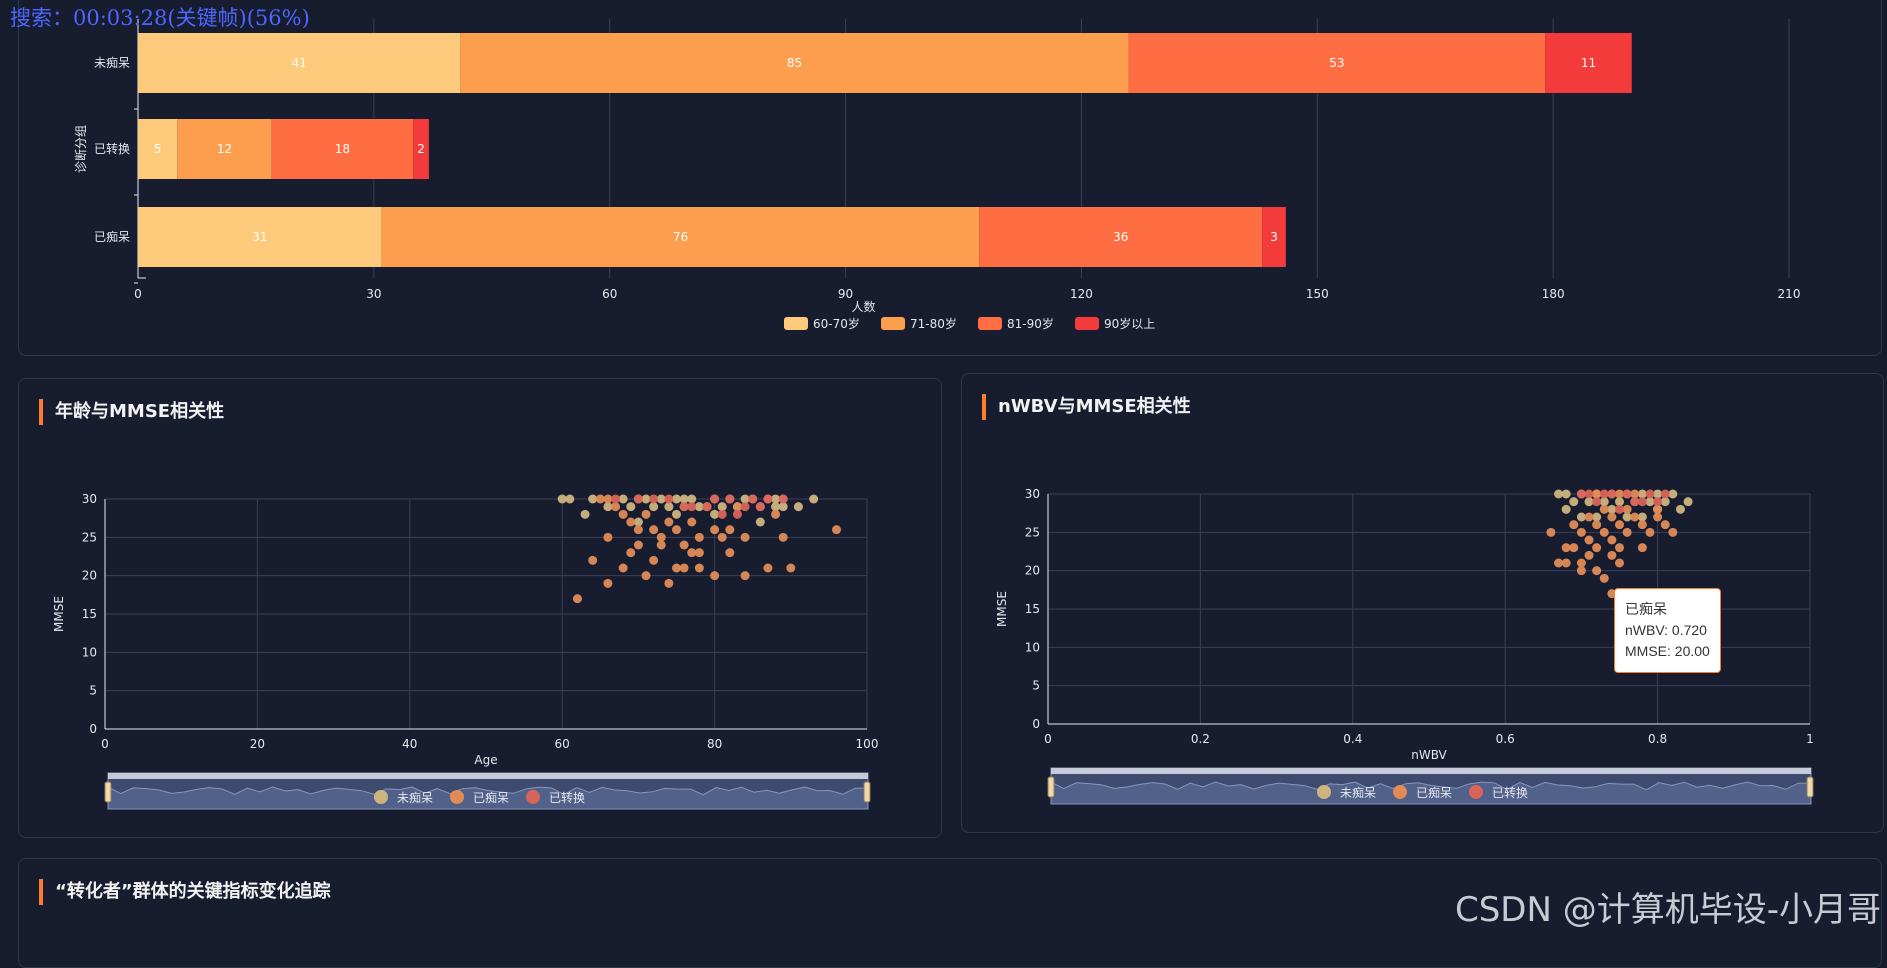  I want to click on age-mmse-panel-title: 年龄与MMSE相关性, so click(131, 412).